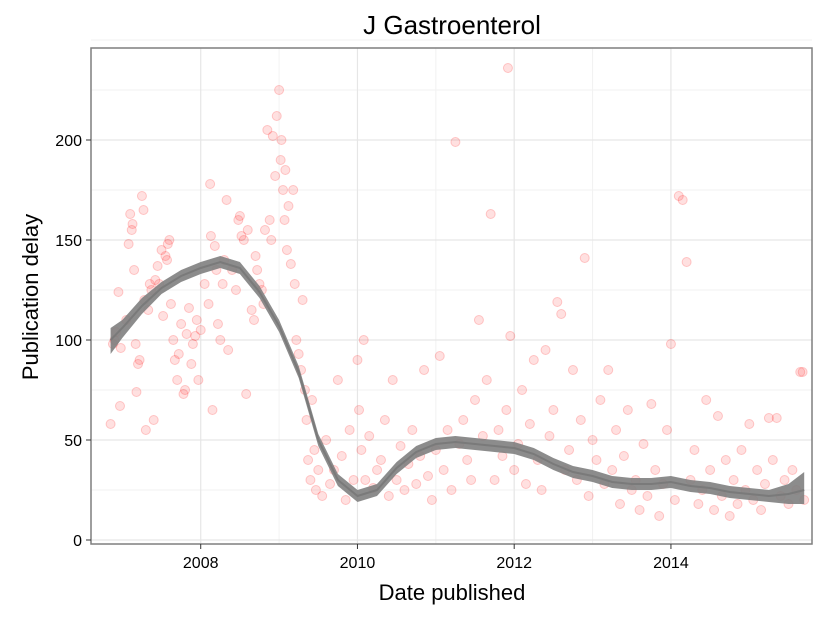 This screenshot has width=825, height=618. I want to click on y-tick-label: 50, so click(73, 441).